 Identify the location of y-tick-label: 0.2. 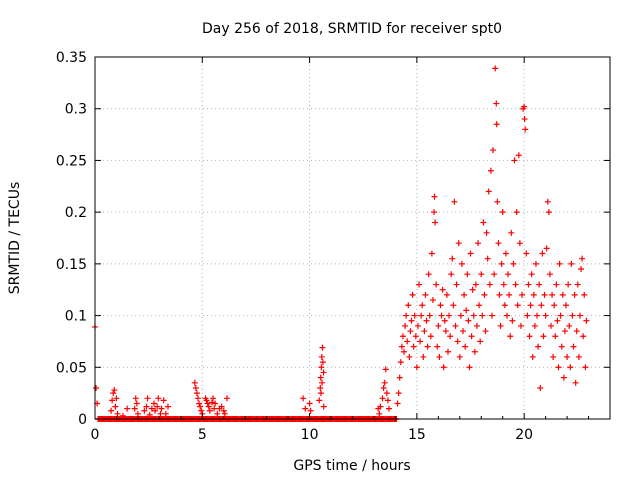
(76, 213).